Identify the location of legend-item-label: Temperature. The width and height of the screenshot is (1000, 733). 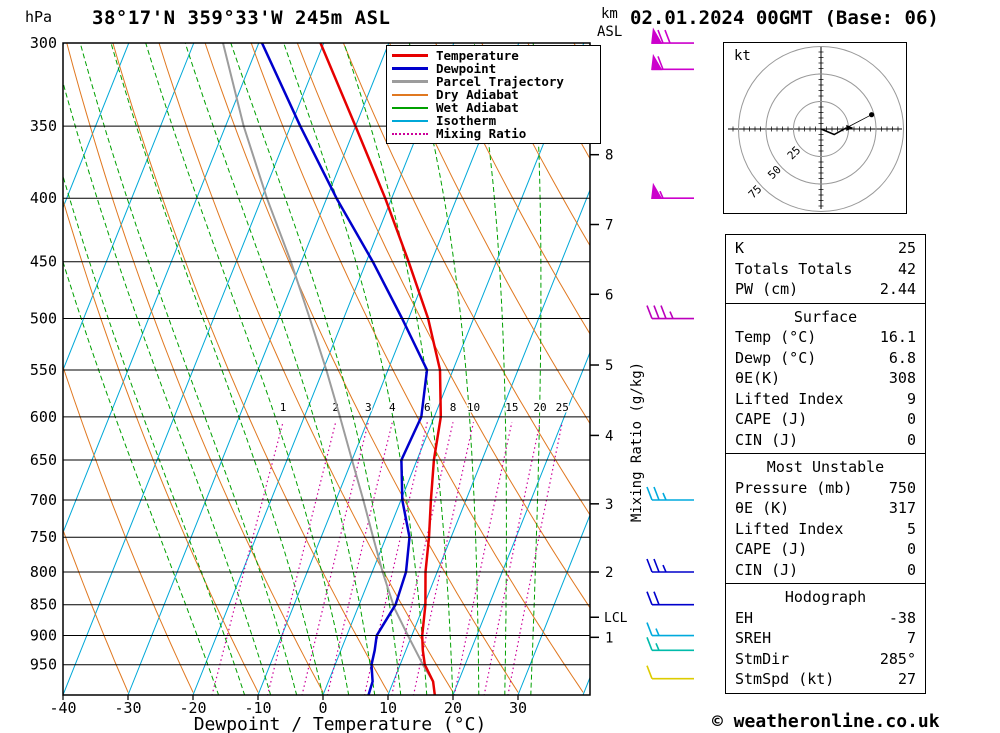
(477, 55).